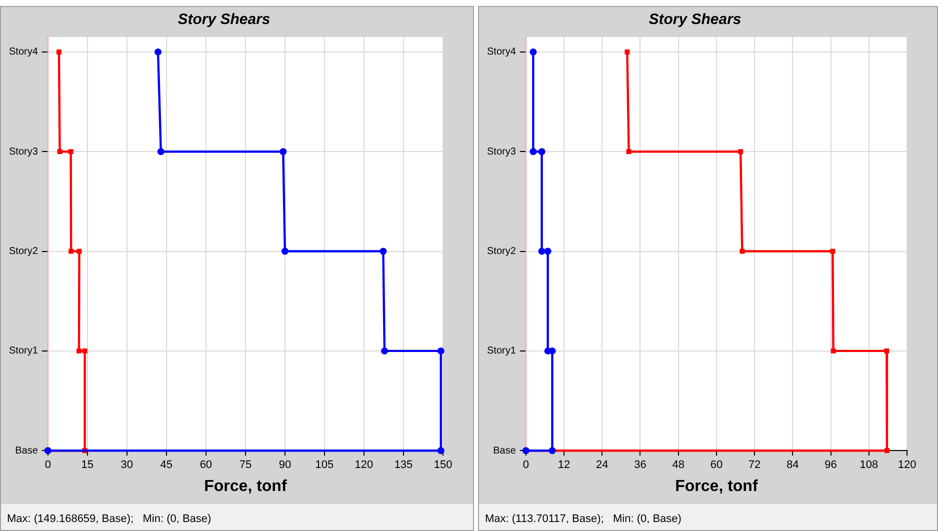 This screenshot has height=531, width=938. I want to click on x-tick-label: 36, so click(640, 465).